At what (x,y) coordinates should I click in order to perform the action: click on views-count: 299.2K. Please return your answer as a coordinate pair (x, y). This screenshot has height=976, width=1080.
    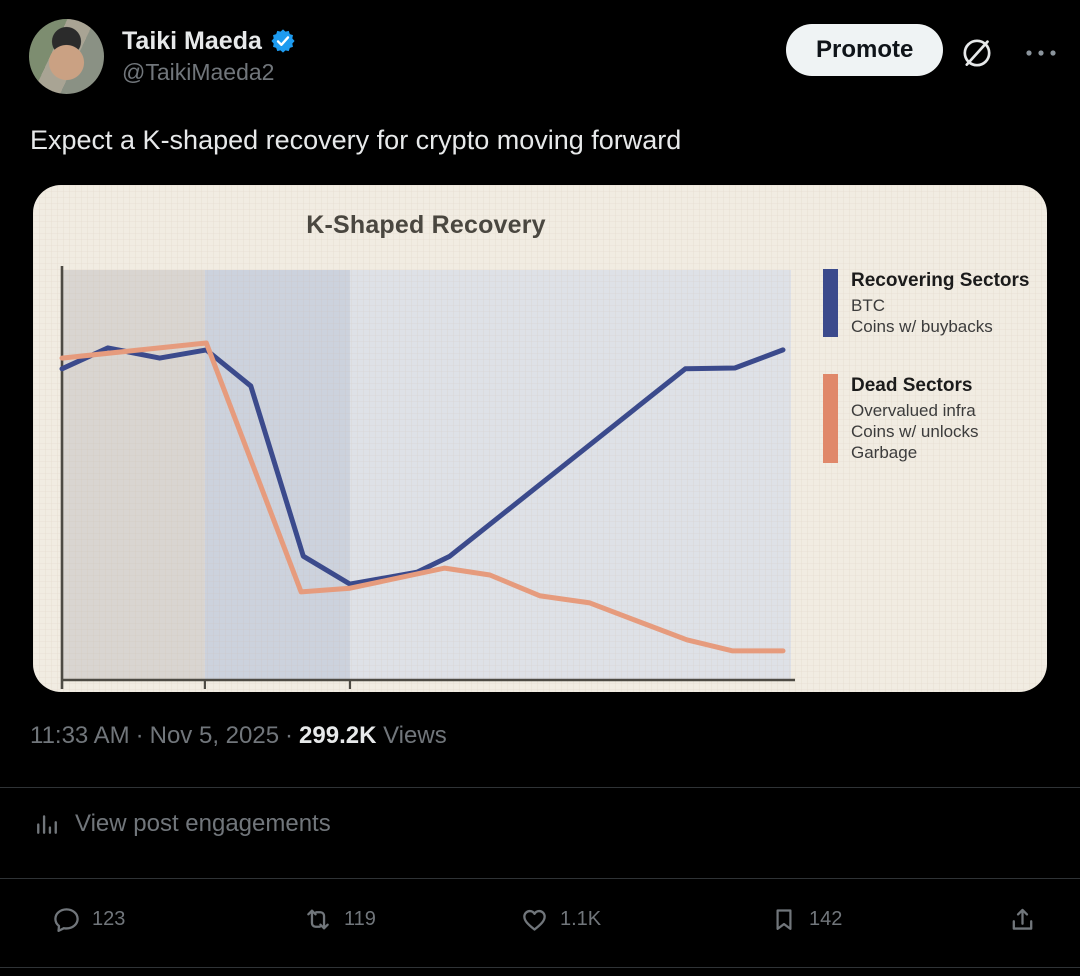
    Looking at the image, I should click on (338, 735).